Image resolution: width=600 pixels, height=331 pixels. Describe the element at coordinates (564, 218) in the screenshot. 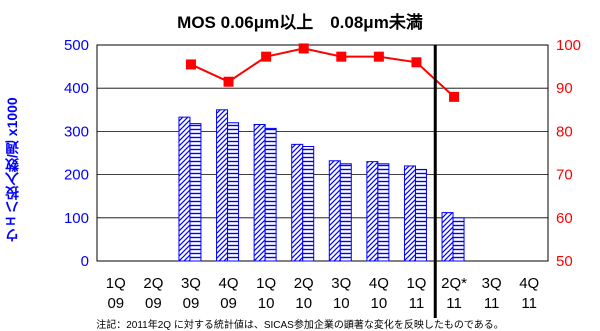

I see `right-axis-tick-label: 60` at that location.